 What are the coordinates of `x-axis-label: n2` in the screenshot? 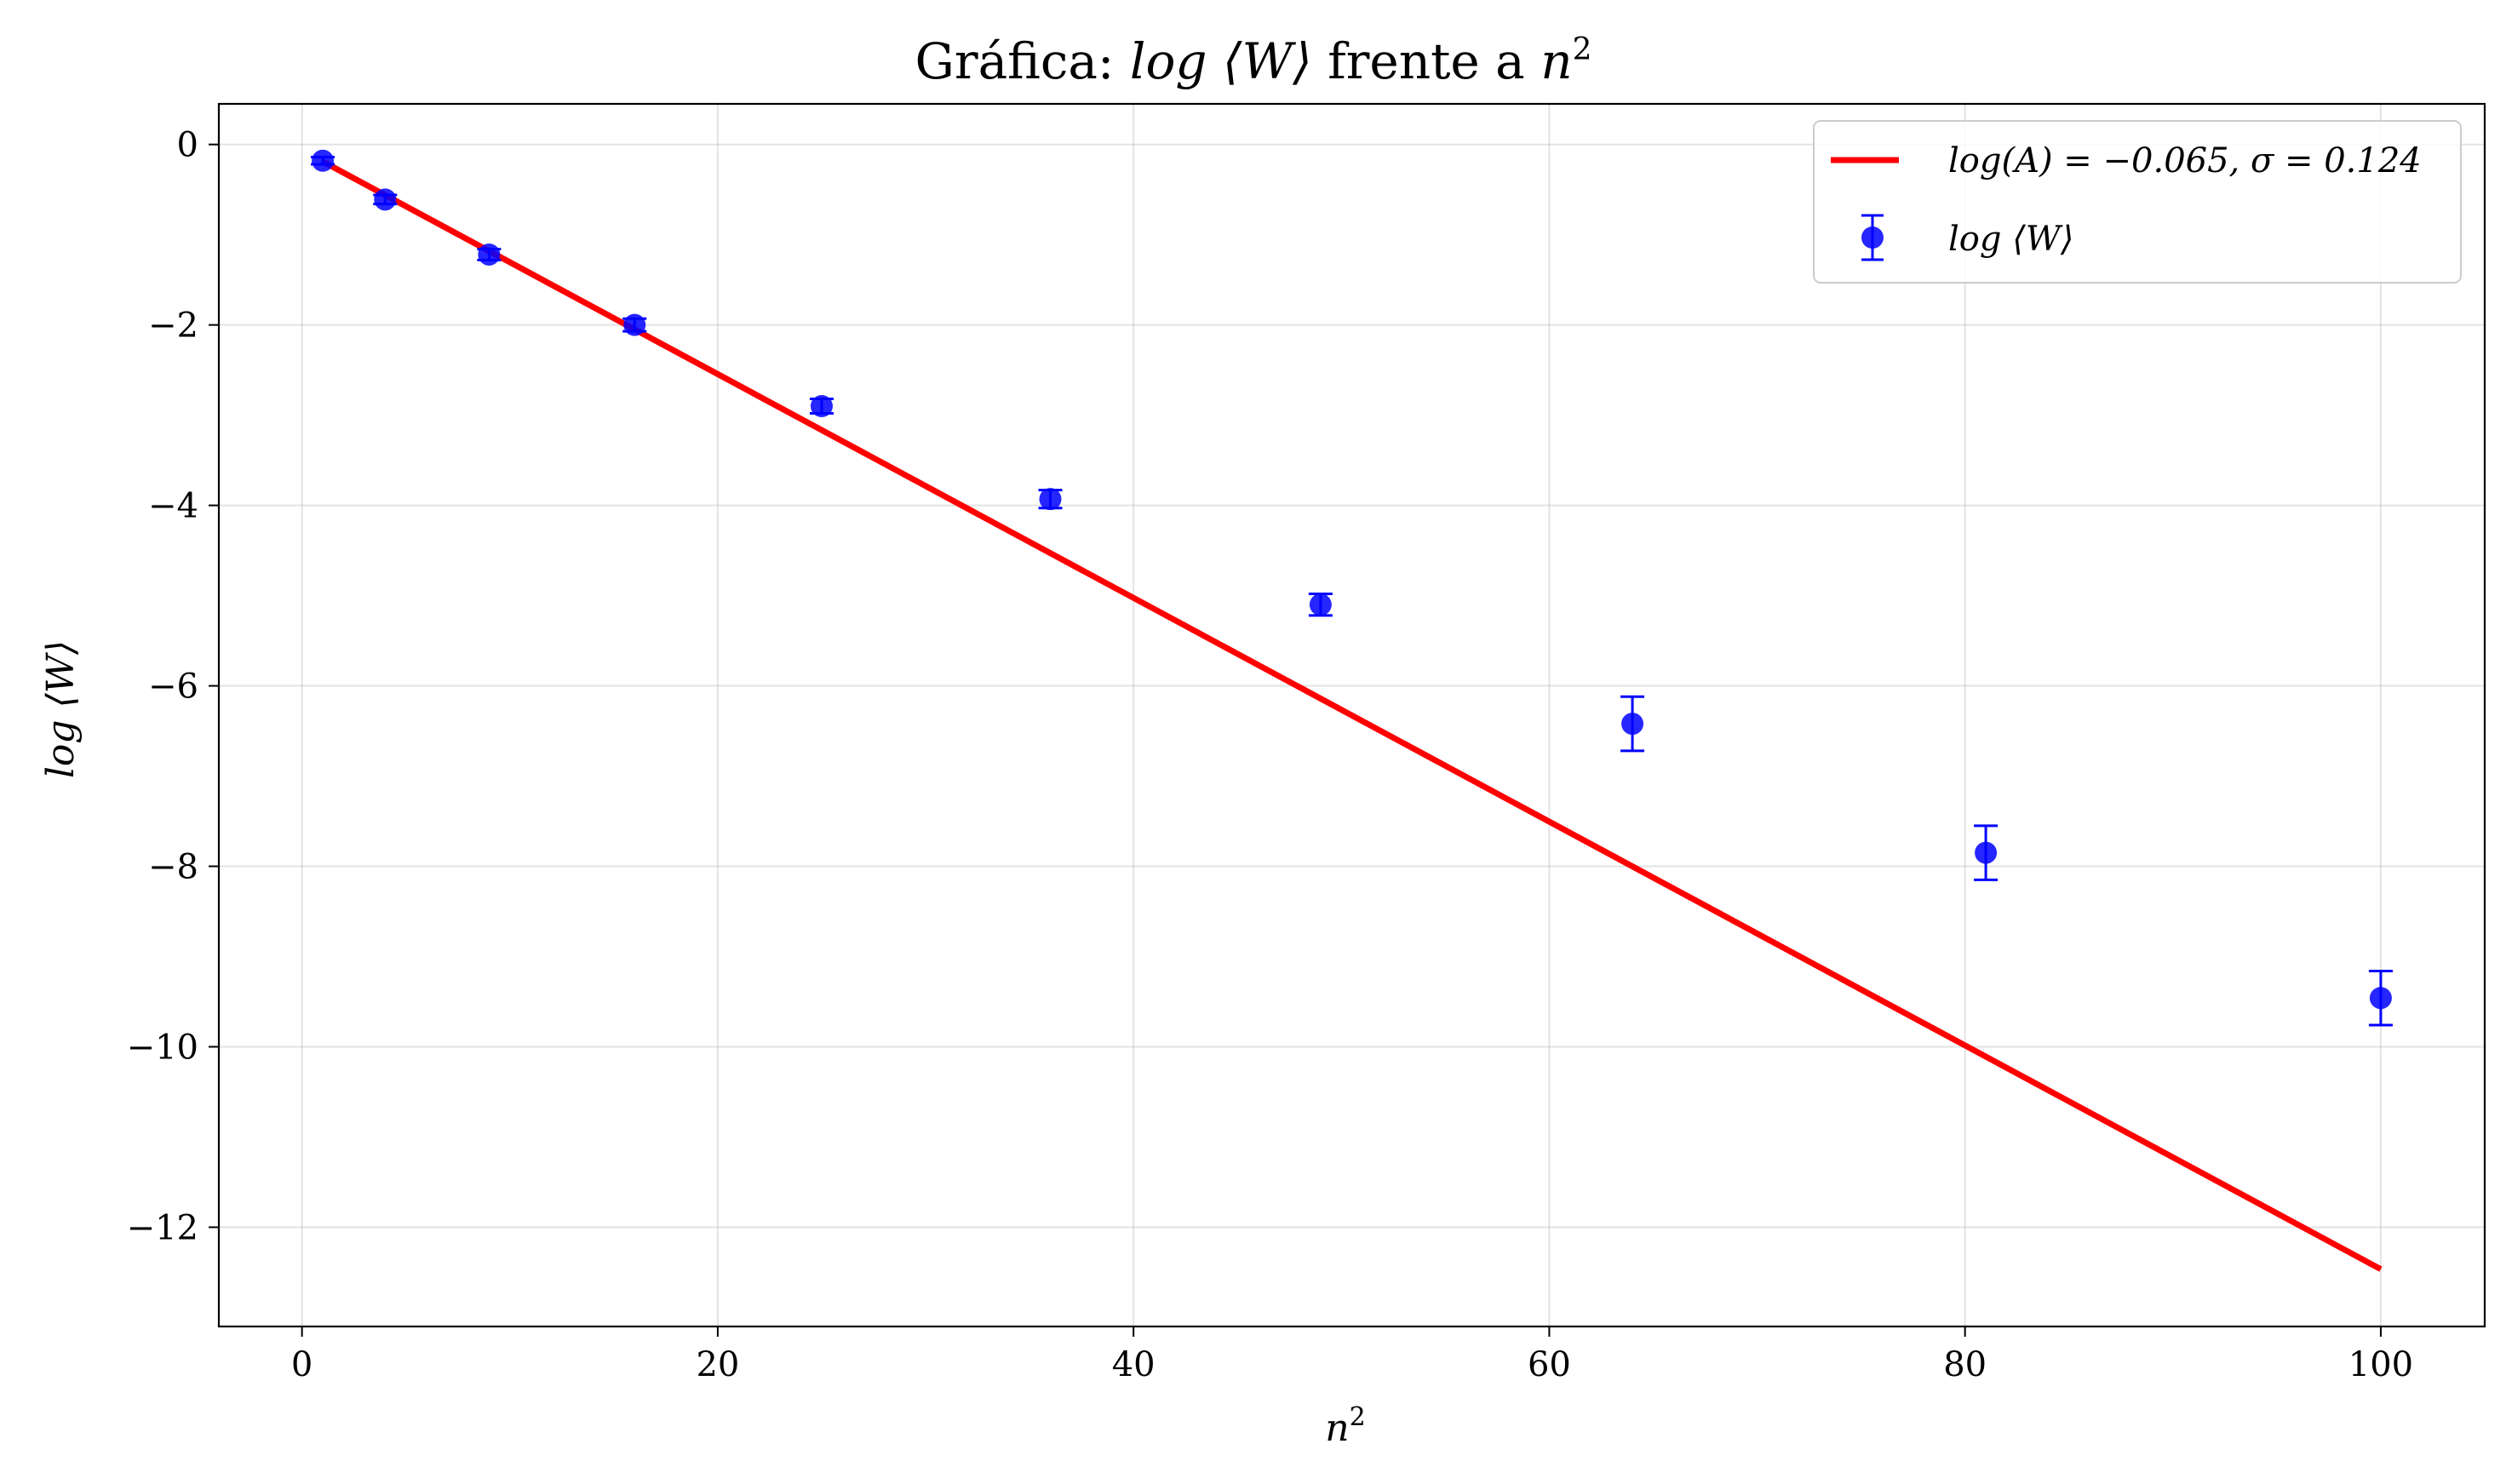 It's located at (1345, 1426).